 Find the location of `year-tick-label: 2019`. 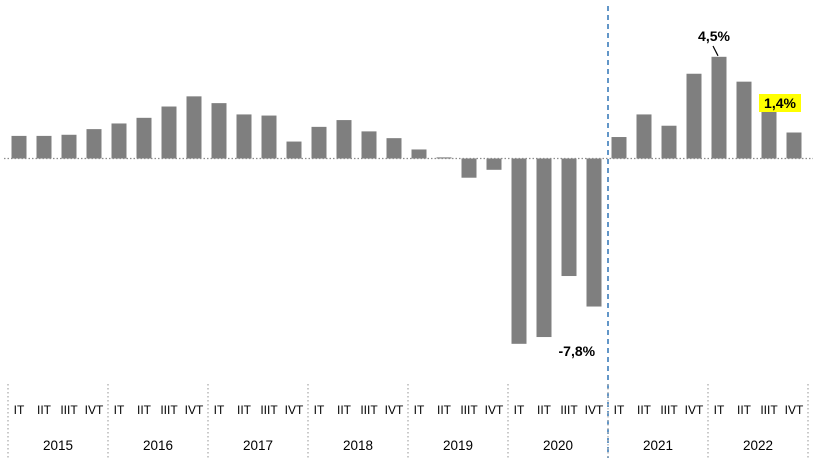

year-tick-label: 2019 is located at coordinates (458, 445).